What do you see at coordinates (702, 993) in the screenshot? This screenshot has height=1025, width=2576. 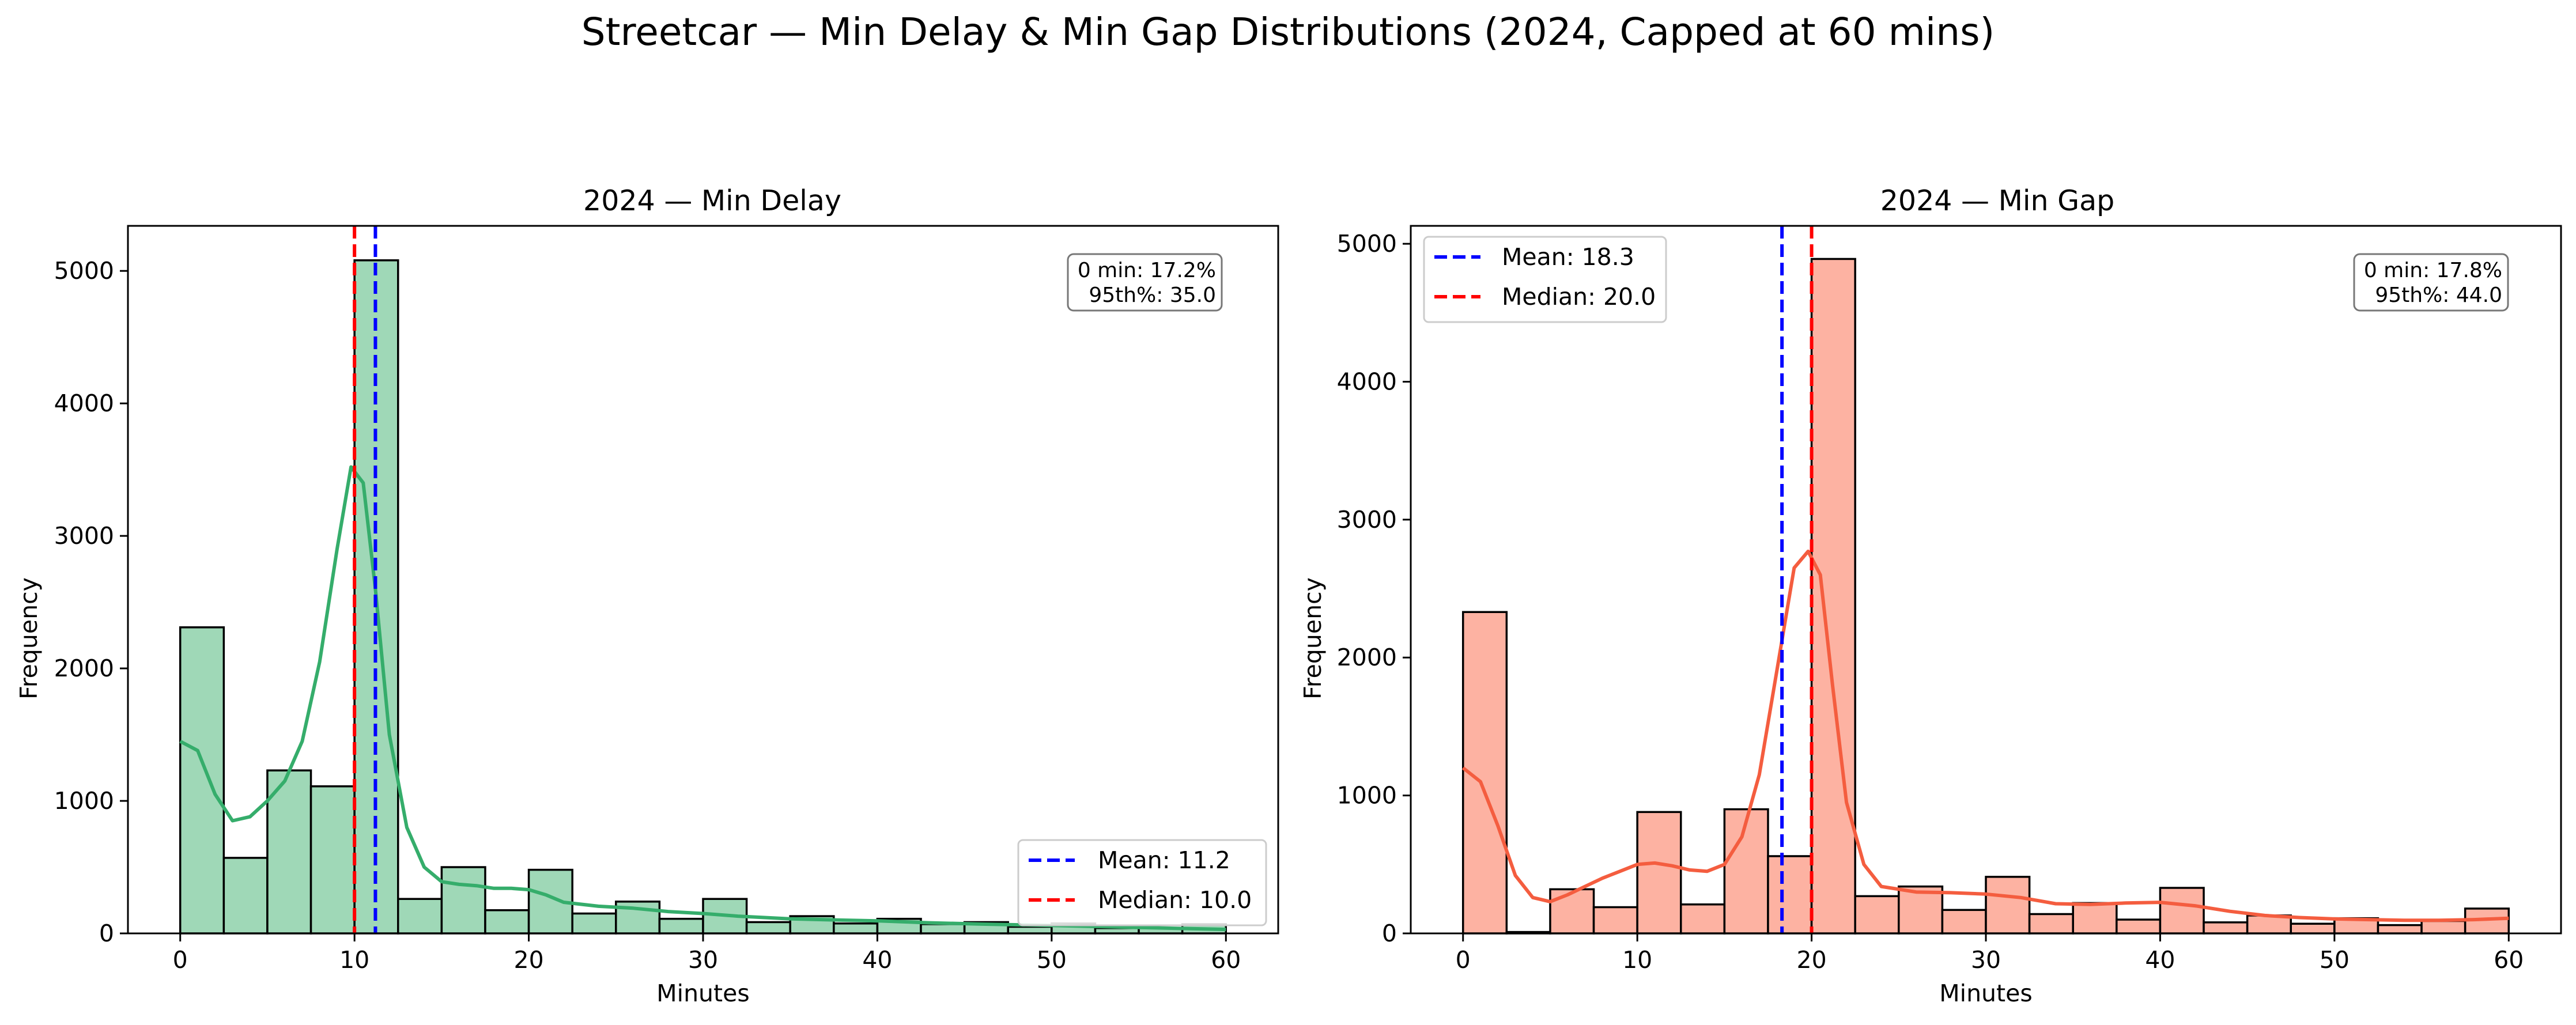 I see `min-delay-x-axis-label: Minutes` at bounding box center [702, 993].